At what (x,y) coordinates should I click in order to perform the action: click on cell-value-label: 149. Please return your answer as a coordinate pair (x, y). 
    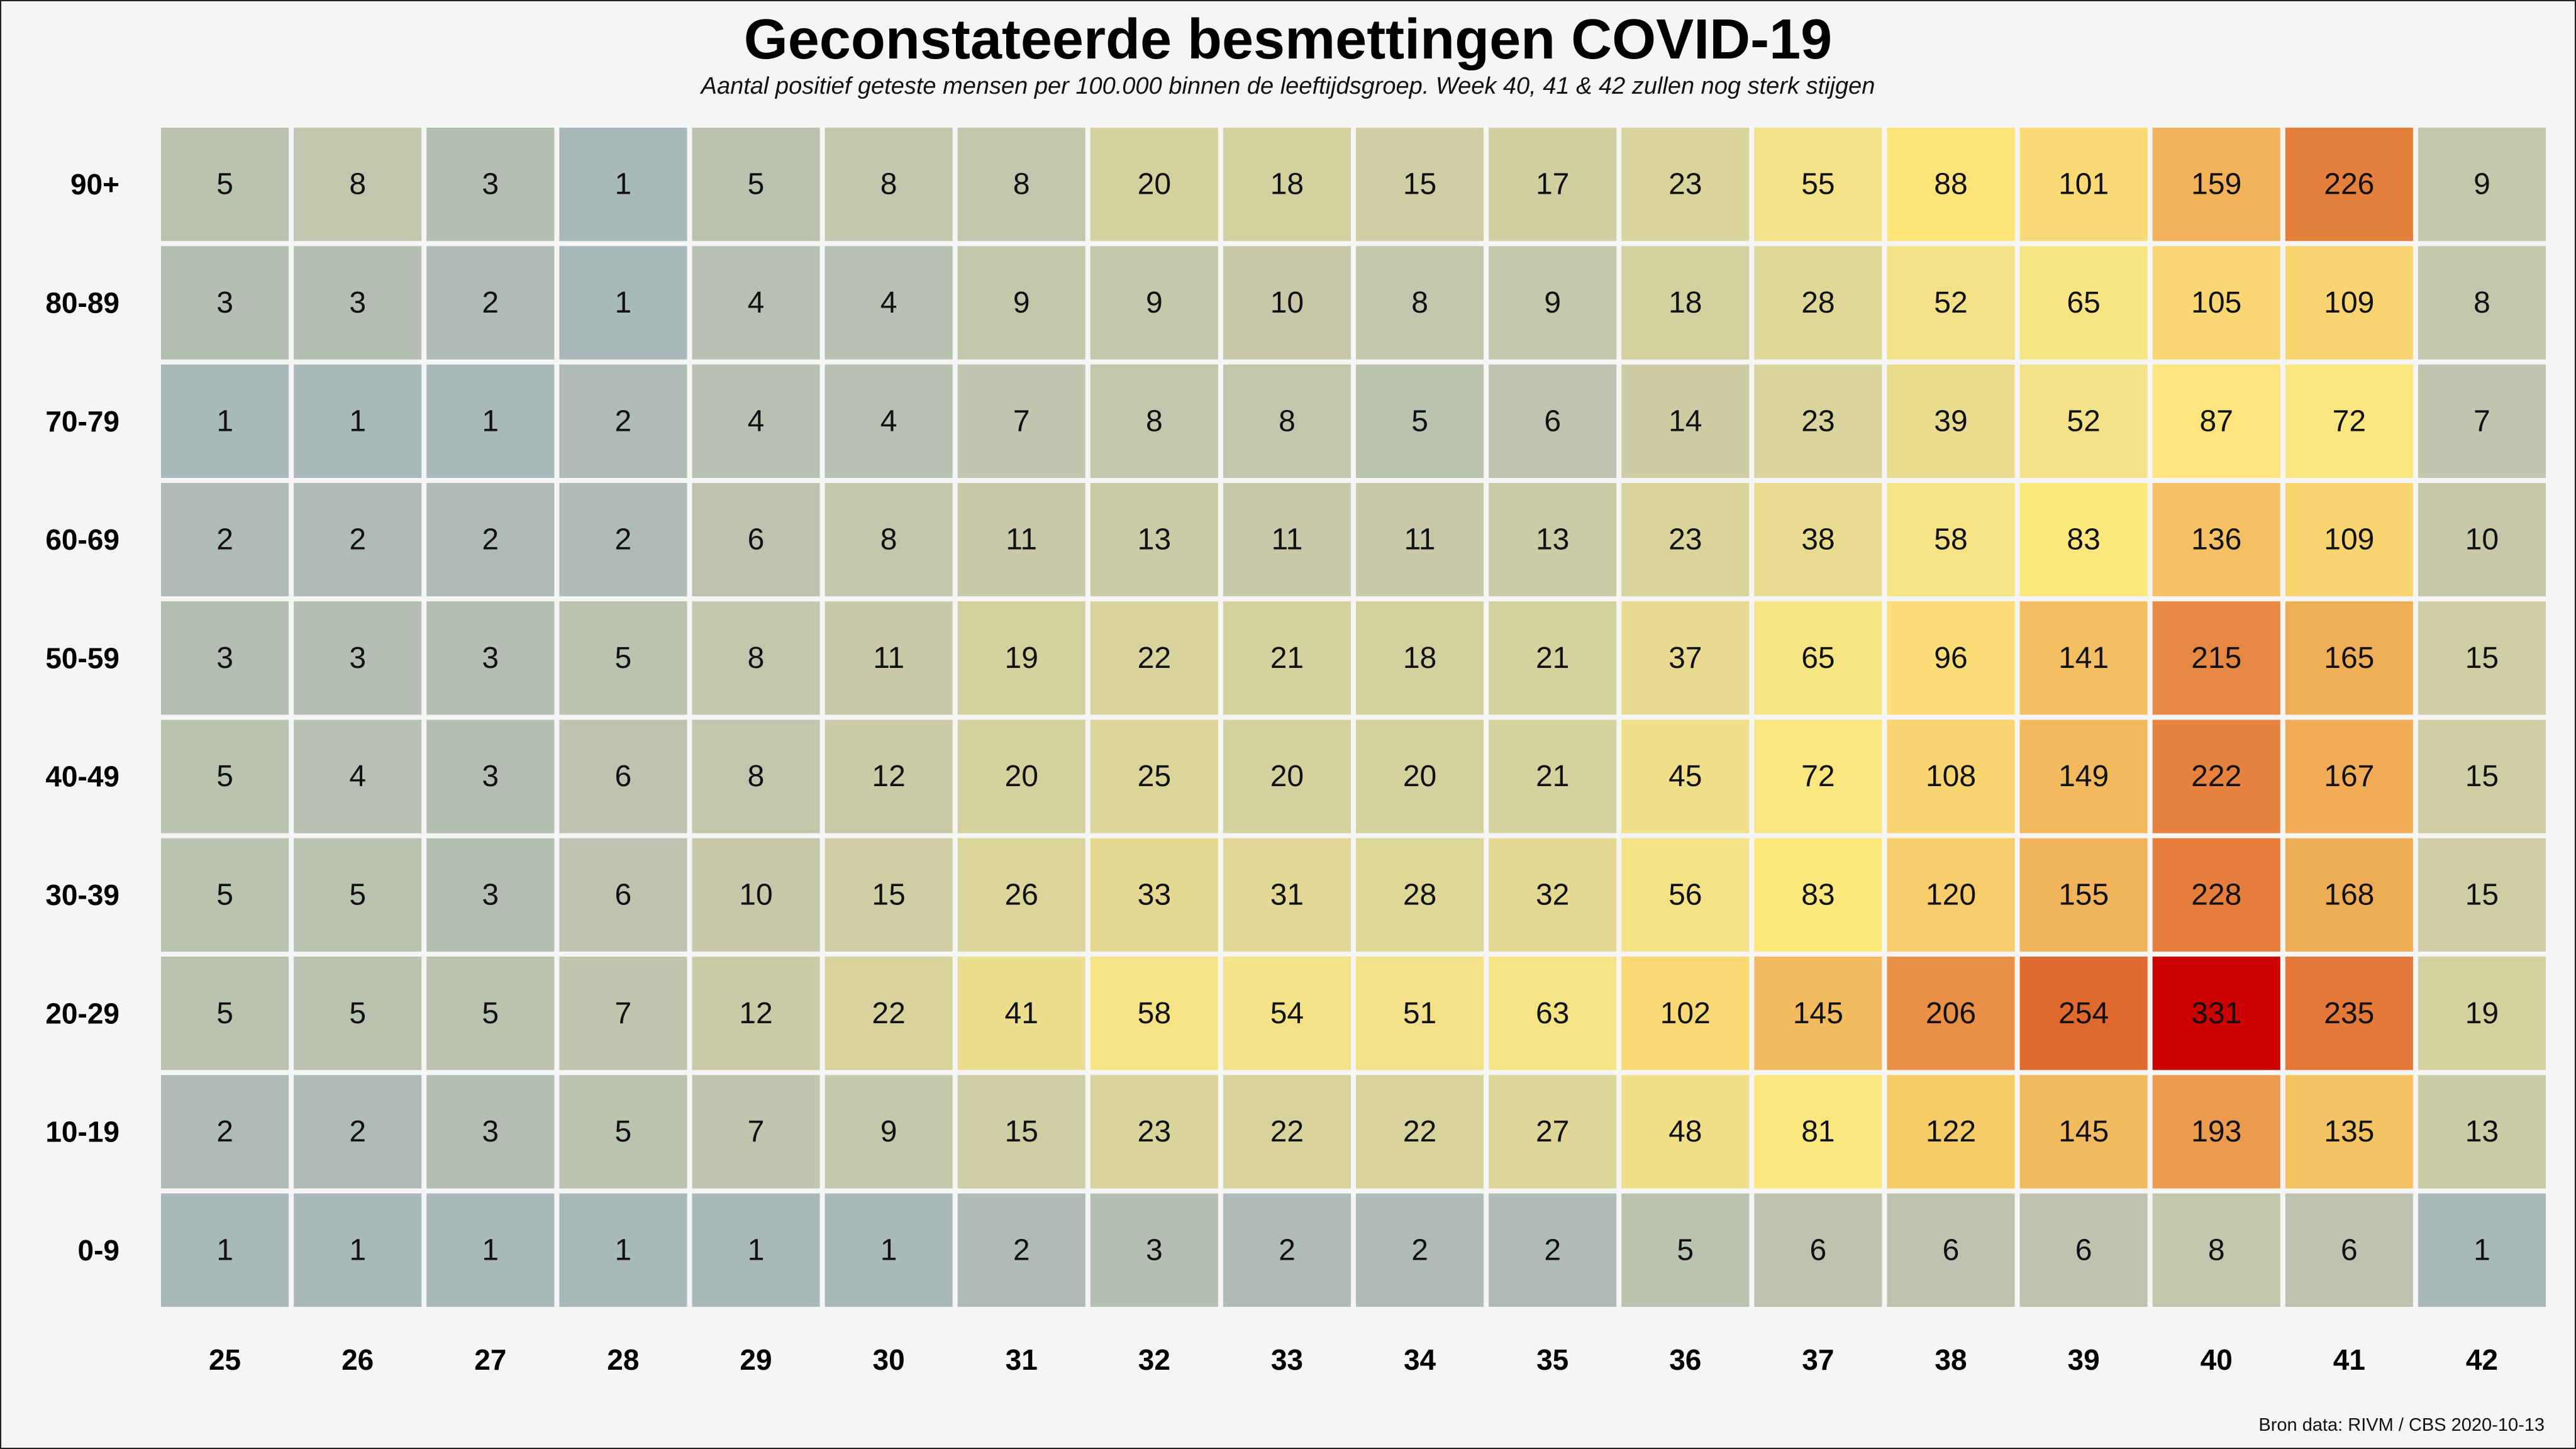
    Looking at the image, I should click on (2083, 776).